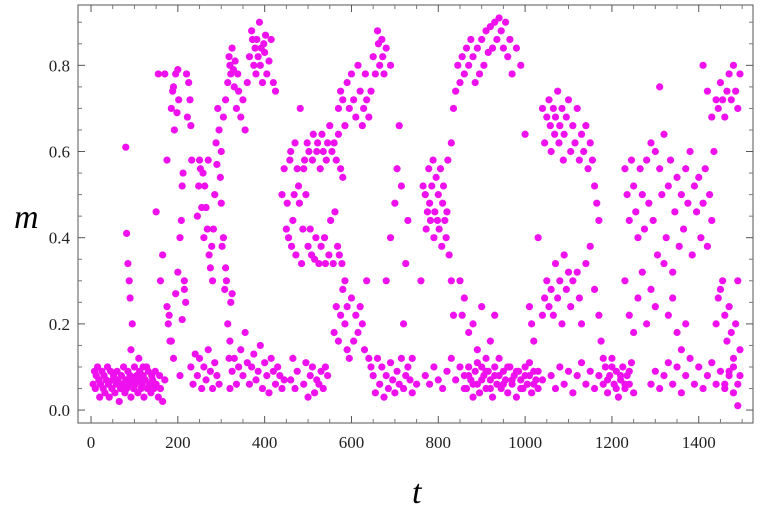 The height and width of the screenshot is (510, 760). I want to click on x-tick-label: 1200, so click(612, 442).